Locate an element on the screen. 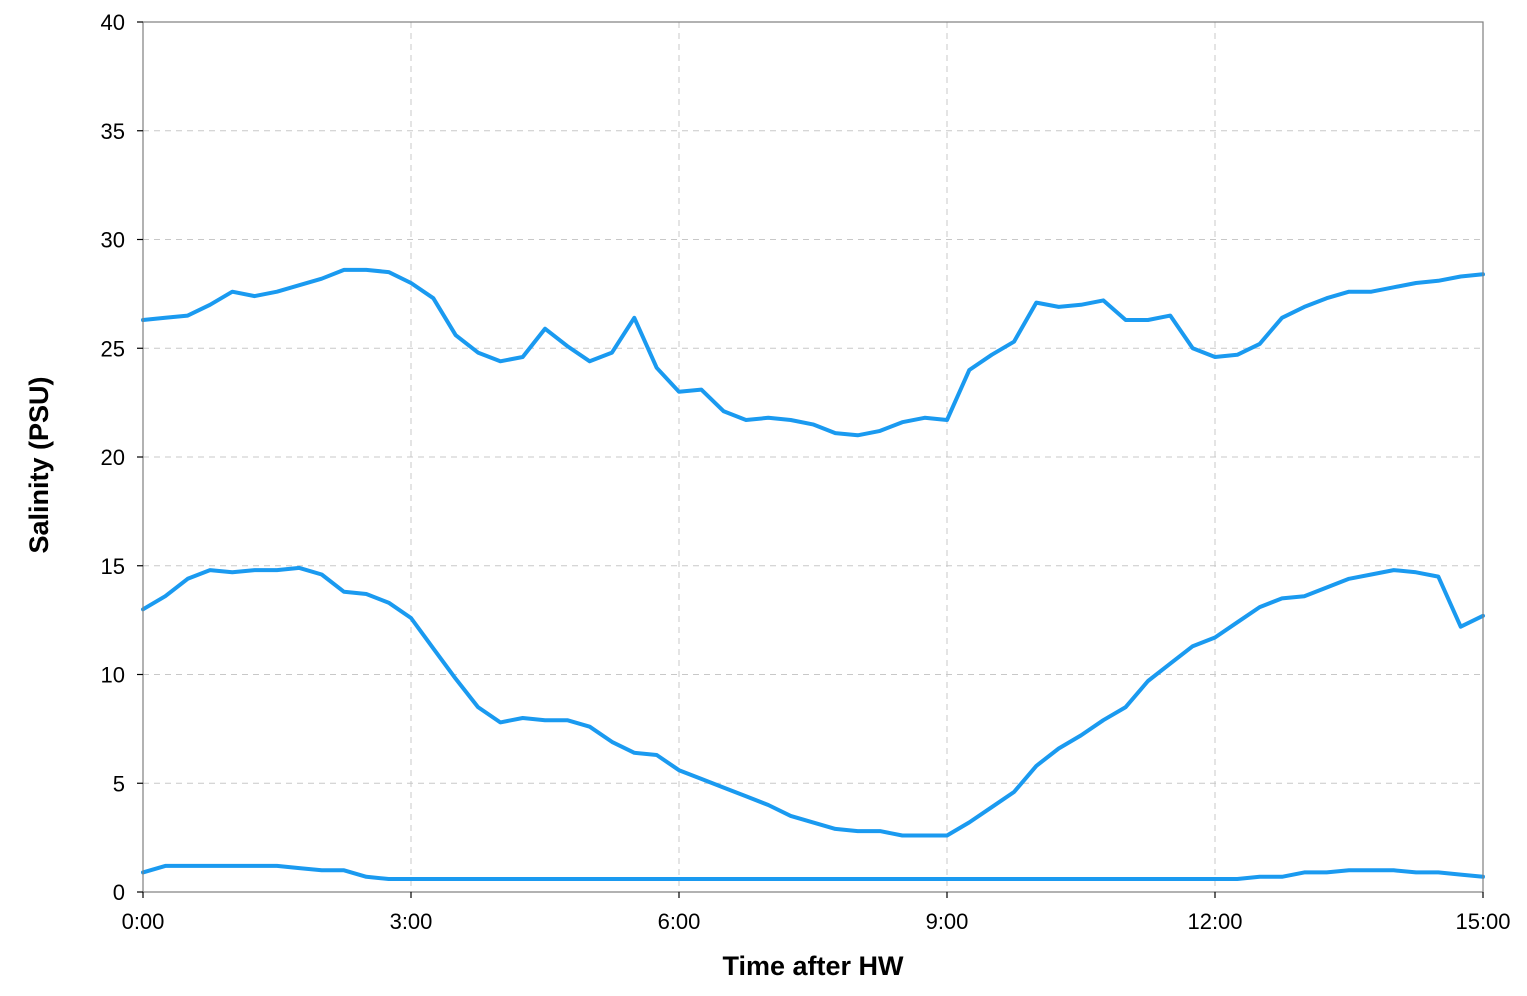 This screenshot has height=996, width=1527. x-tick-label: 0:00 is located at coordinates (143, 921).